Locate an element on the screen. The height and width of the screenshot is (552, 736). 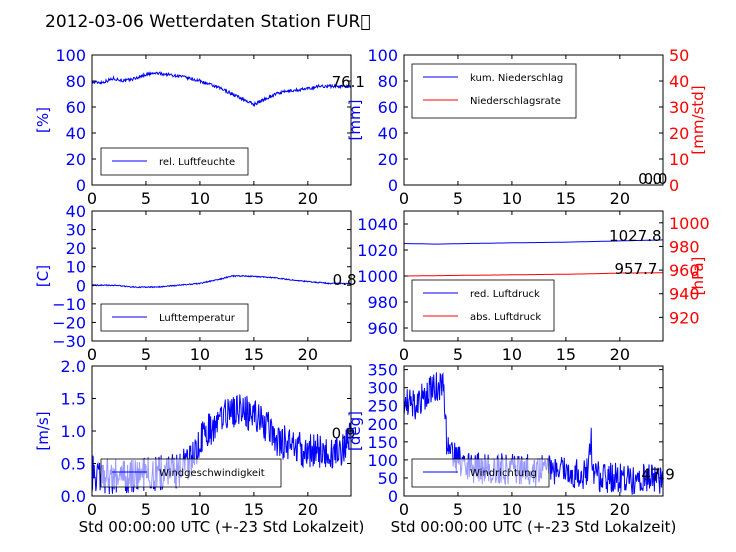
legend-label: abs. Luftdruck is located at coordinates (505, 317).